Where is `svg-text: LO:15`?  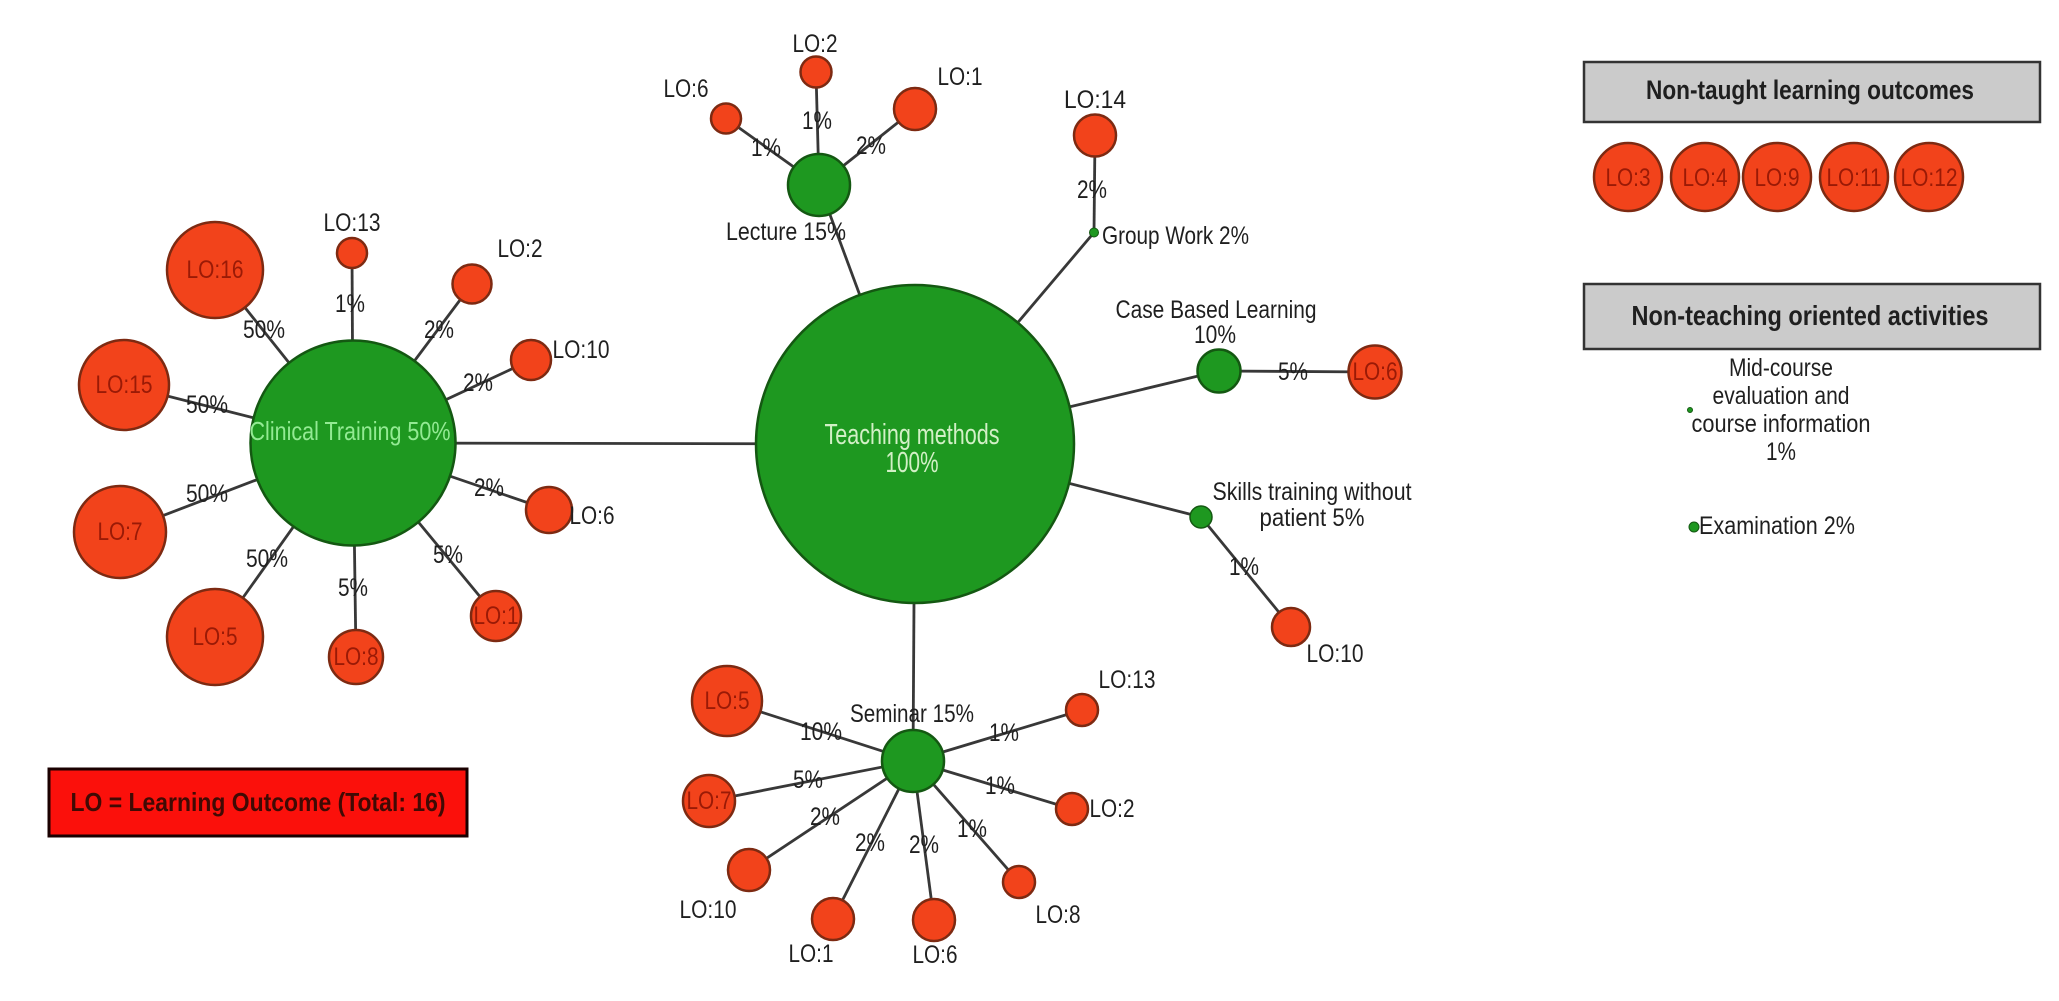 svg-text: LO:15 is located at coordinates (124, 385).